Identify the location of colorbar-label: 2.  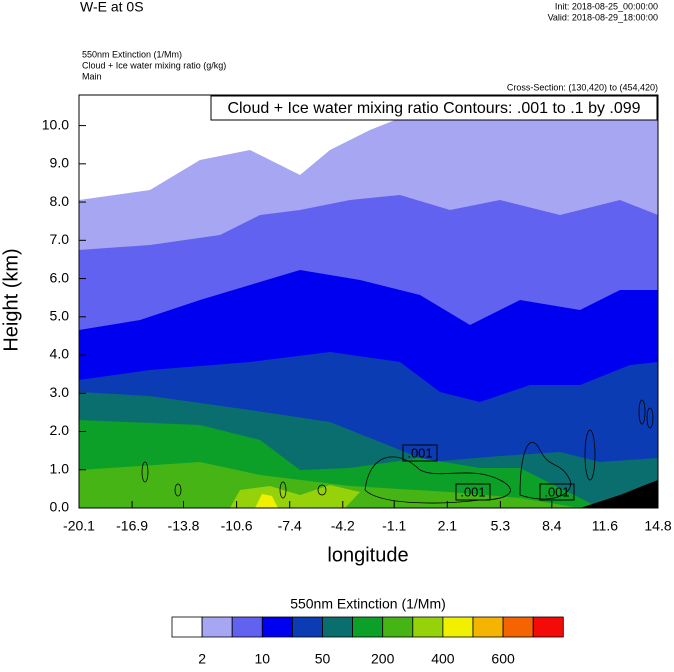
(202, 659).